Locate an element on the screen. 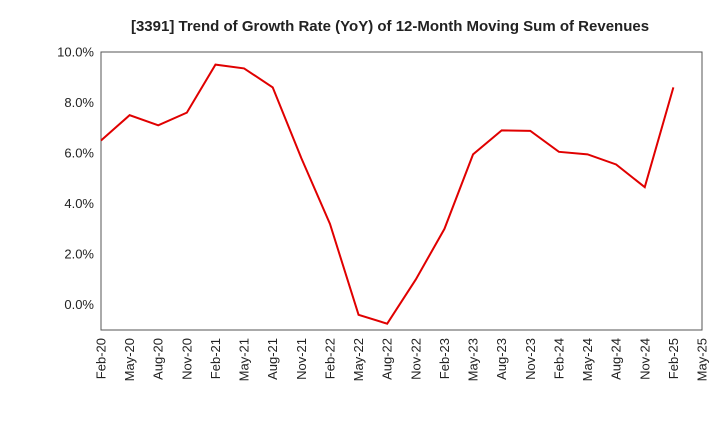  x-tick-label: Nov-21 is located at coordinates (301, 359).